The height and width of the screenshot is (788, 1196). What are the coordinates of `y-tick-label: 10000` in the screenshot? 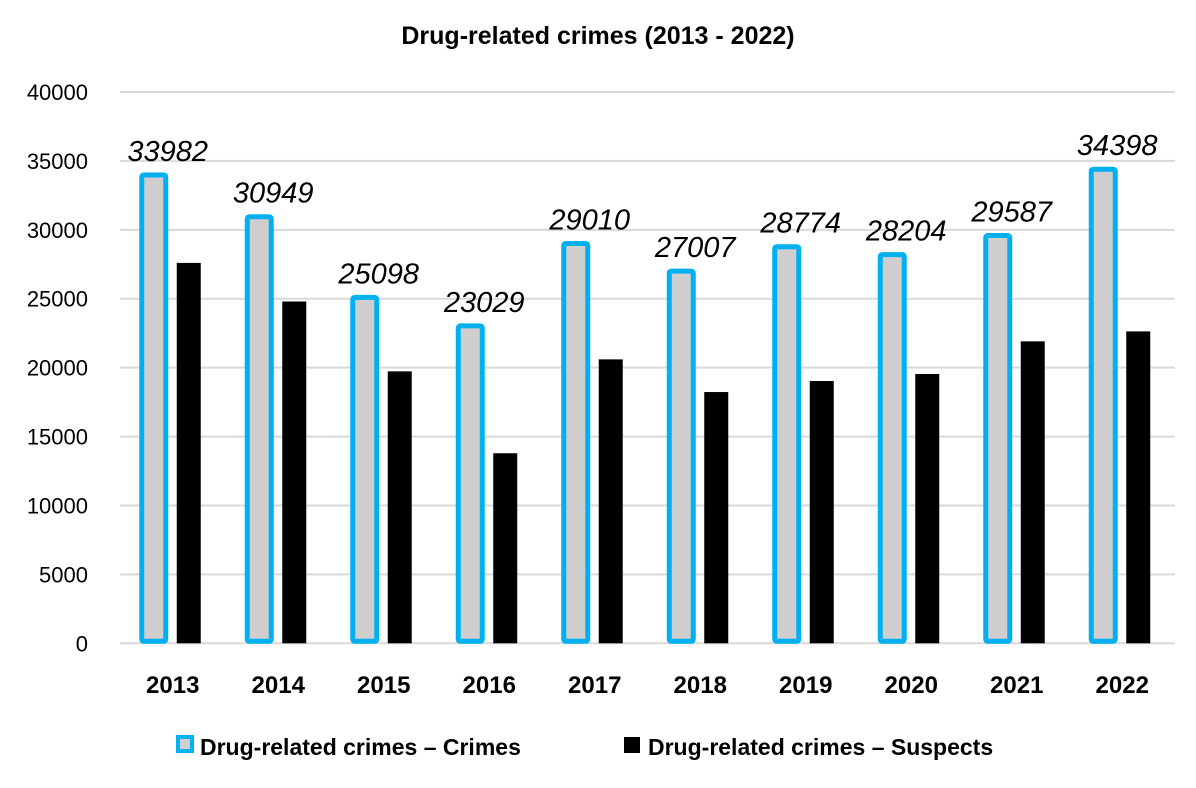 It's located at (57, 505).